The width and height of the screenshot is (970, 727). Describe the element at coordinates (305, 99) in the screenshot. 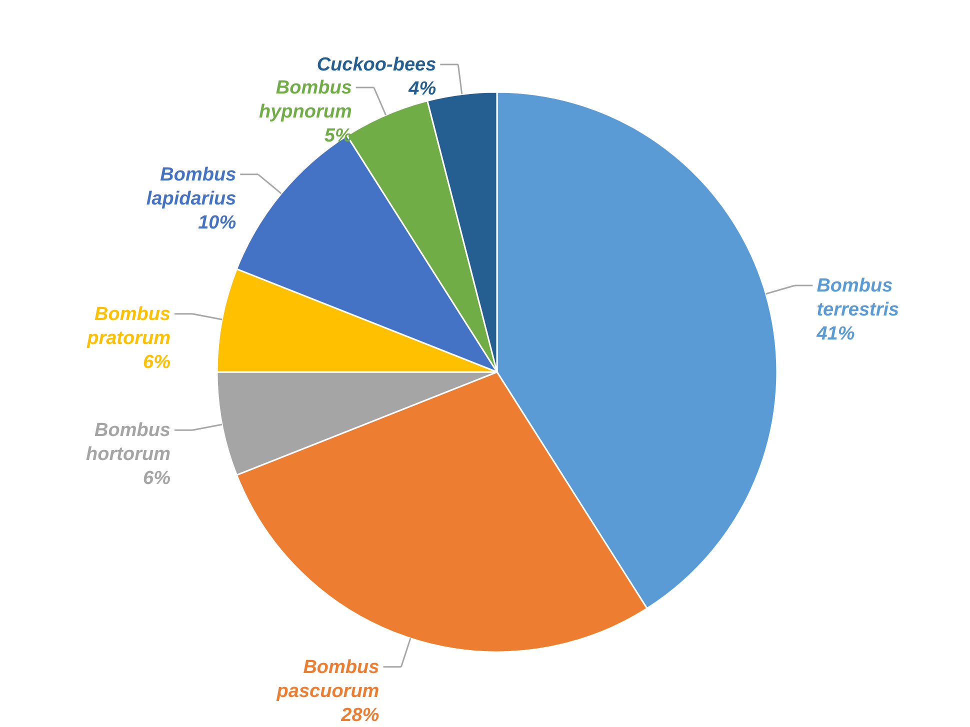

I see `slice-label: Bombus hypnorum` at that location.